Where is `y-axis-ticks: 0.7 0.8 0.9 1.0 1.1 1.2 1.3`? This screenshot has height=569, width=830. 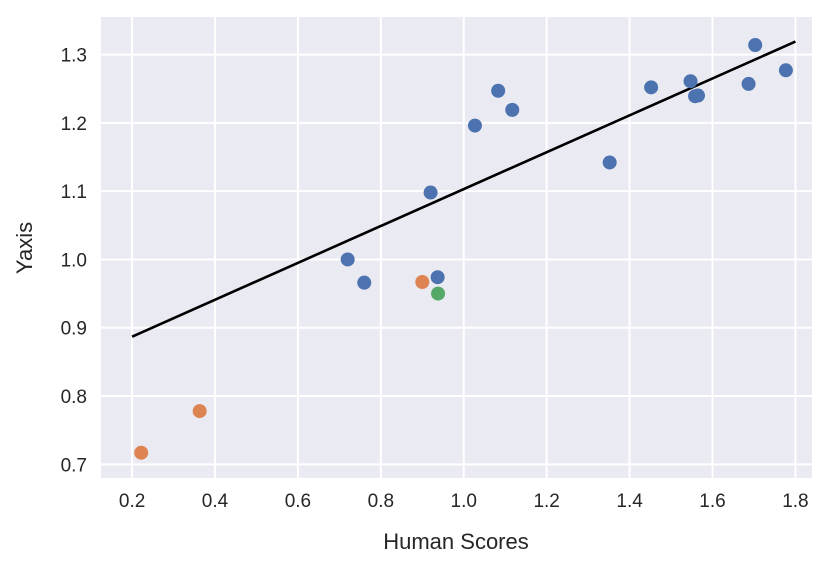
y-axis-ticks: 0.7 0.8 0.9 1.0 1.1 1.2 1.3 is located at coordinates (74, 261).